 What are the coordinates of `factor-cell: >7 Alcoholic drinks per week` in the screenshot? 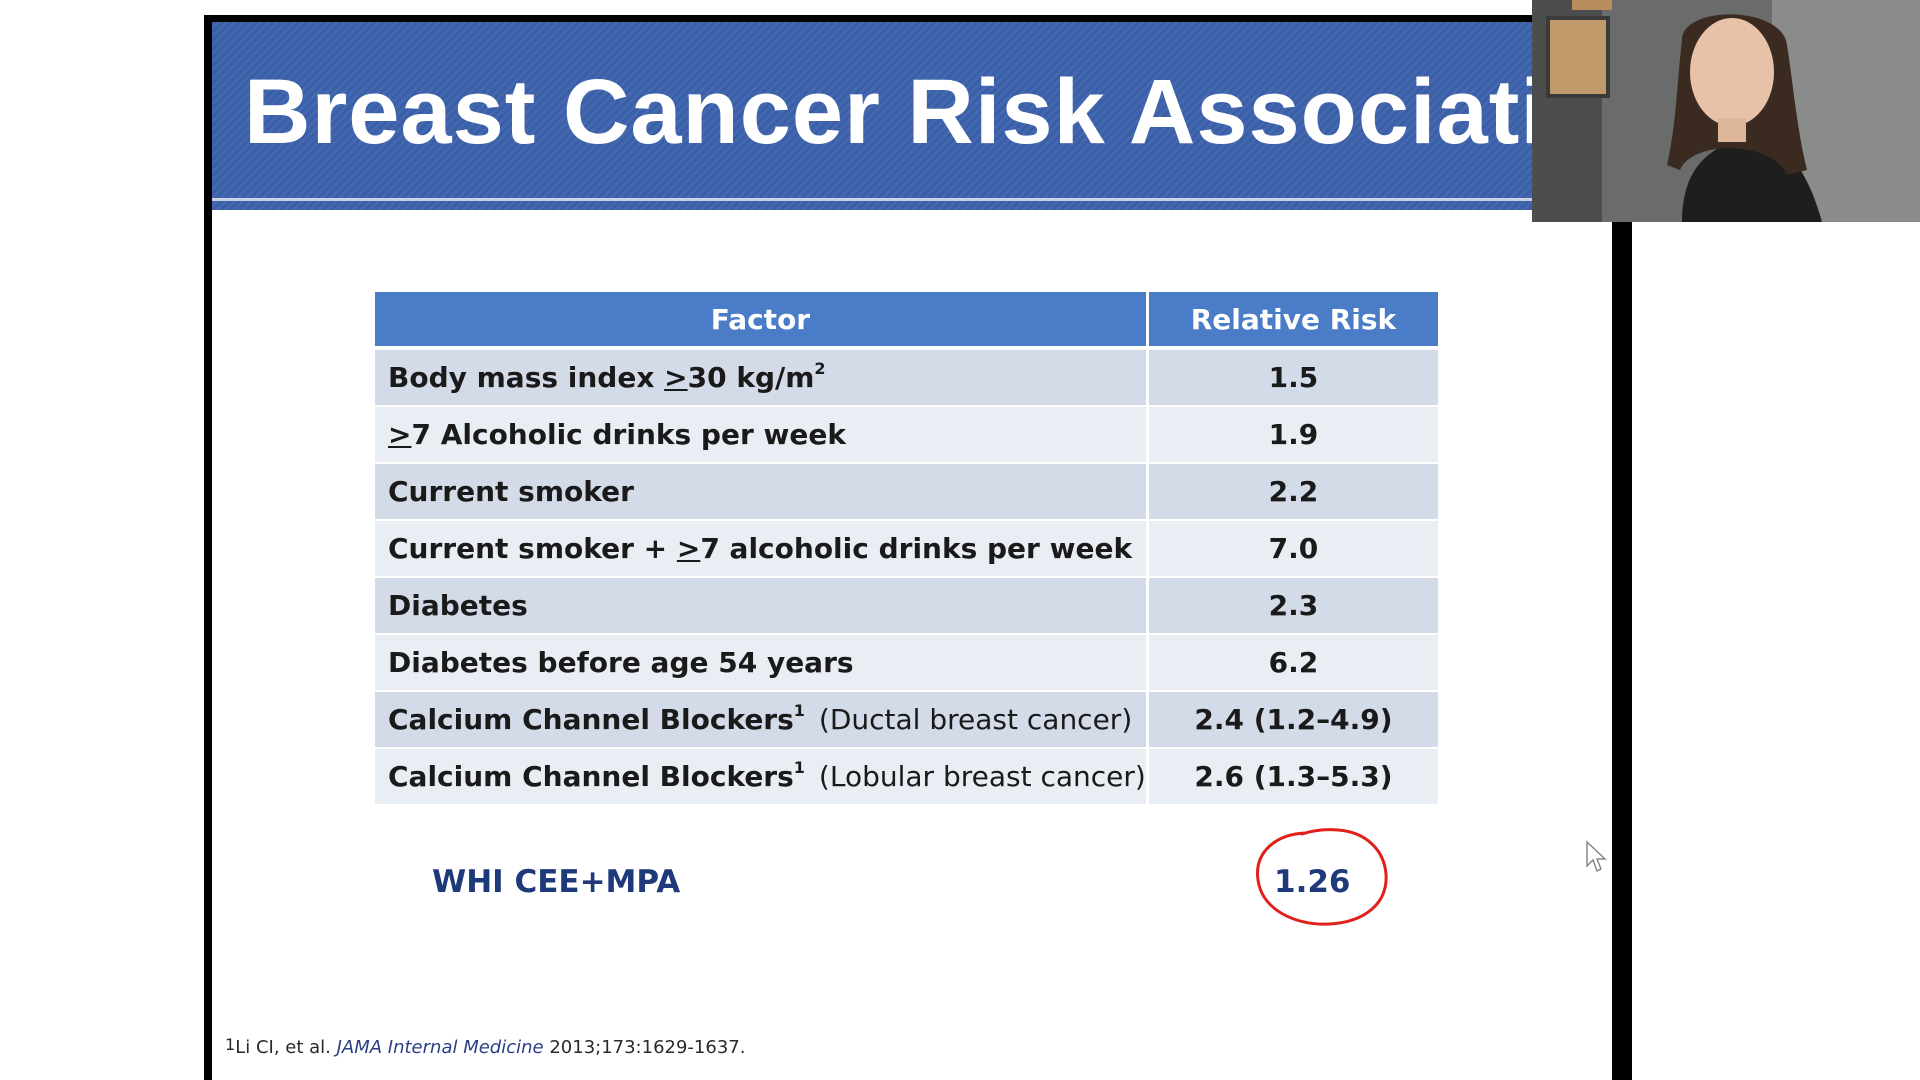 It's located at (762, 435).